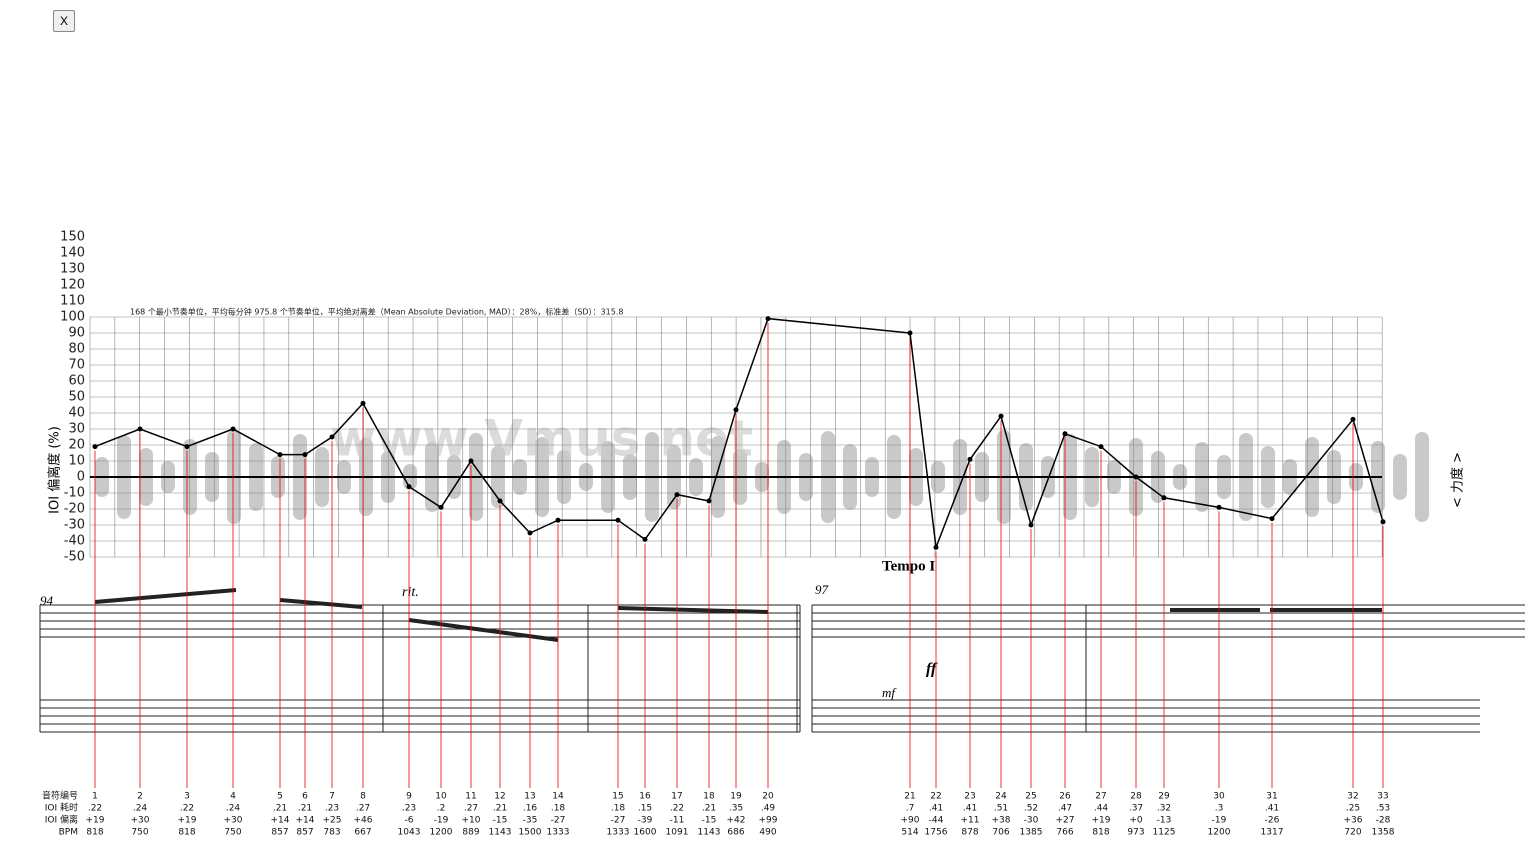  I want to click on table-cell: .7, so click(910, 809).